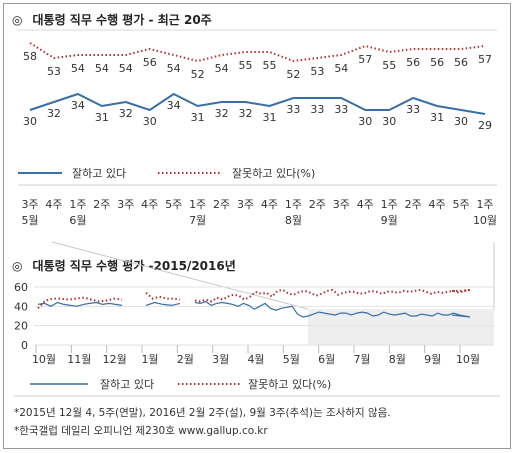 The image size is (516, 453). I want to click on approve-series-line, so click(257, 103).